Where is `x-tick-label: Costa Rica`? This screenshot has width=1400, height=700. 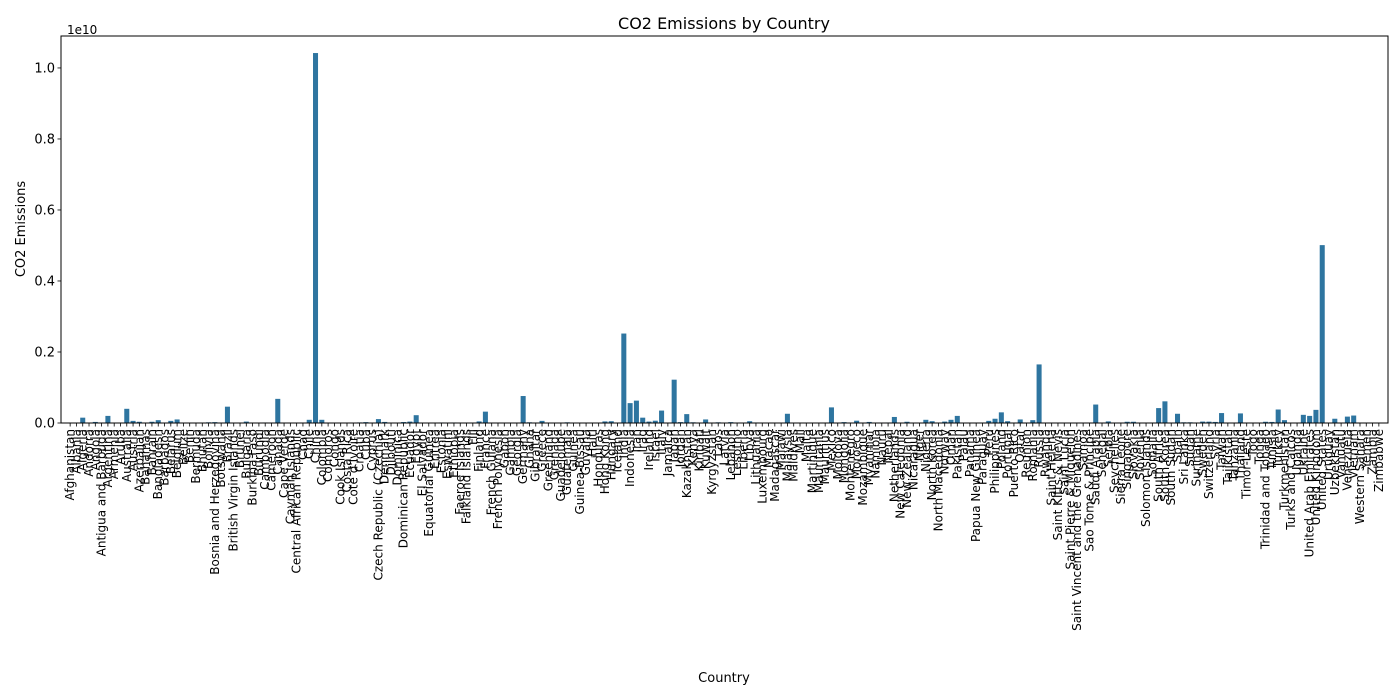
x-tick-label: Costa Rica is located at coordinates (347, 460).